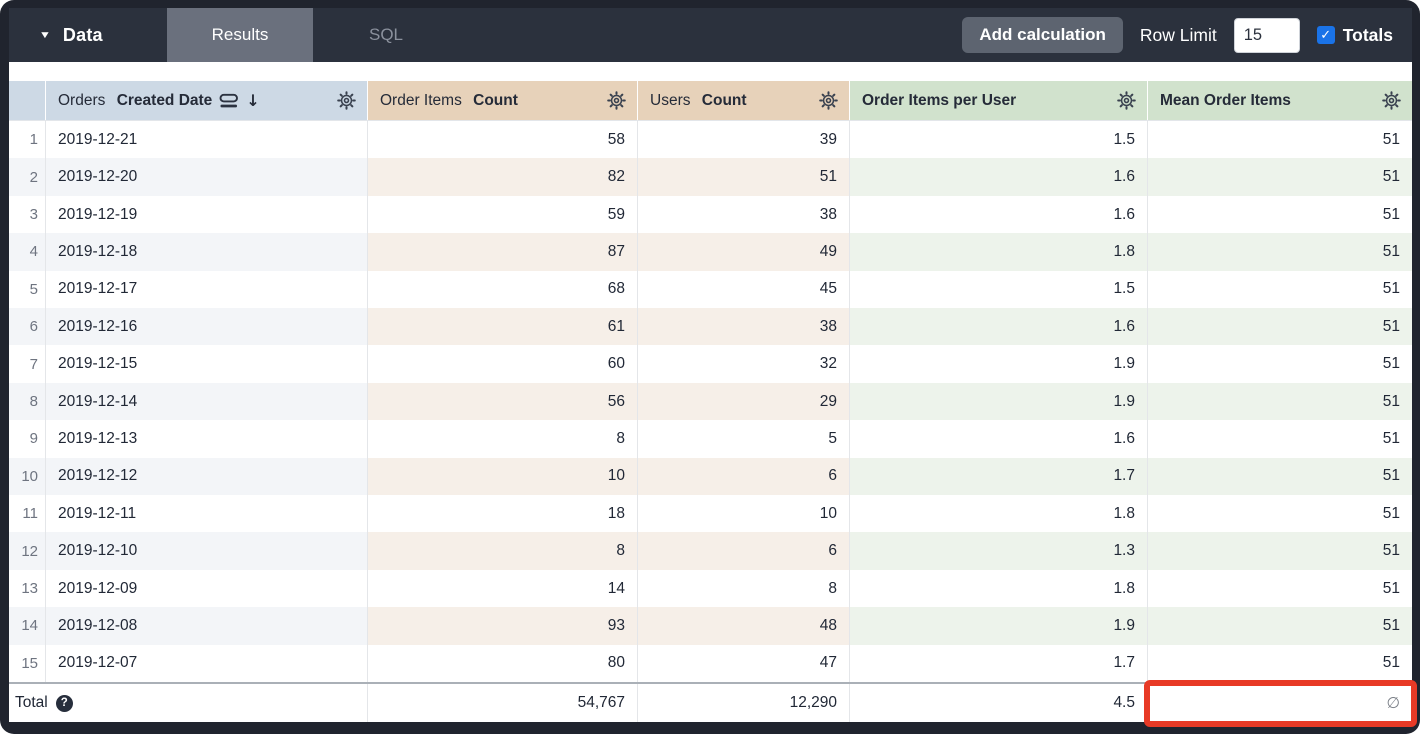  I want to click on row-number: 9, so click(27, 439).